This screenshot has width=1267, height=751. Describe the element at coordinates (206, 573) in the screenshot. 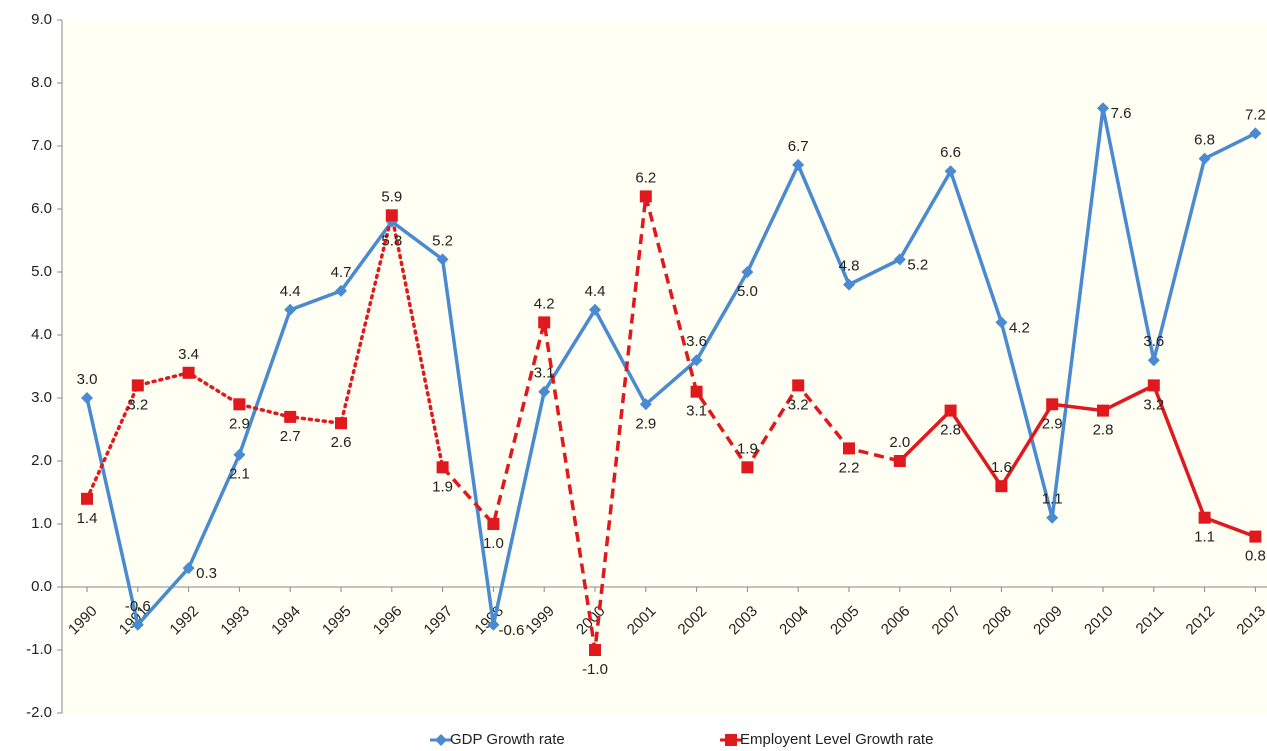

I see `data-label: 0.3` at that location.